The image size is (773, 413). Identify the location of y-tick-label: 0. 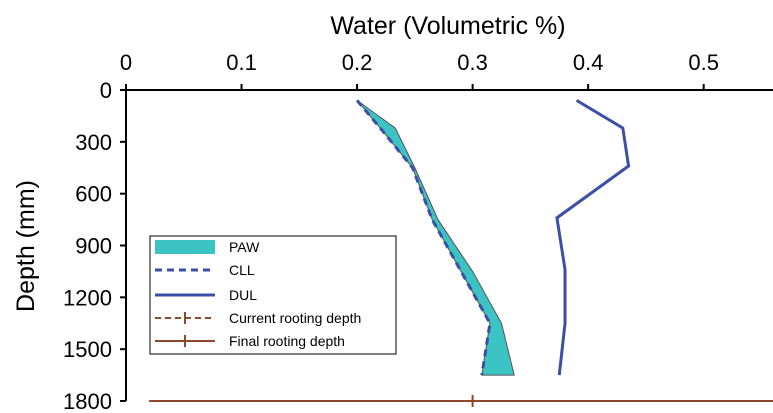
(106, 90).